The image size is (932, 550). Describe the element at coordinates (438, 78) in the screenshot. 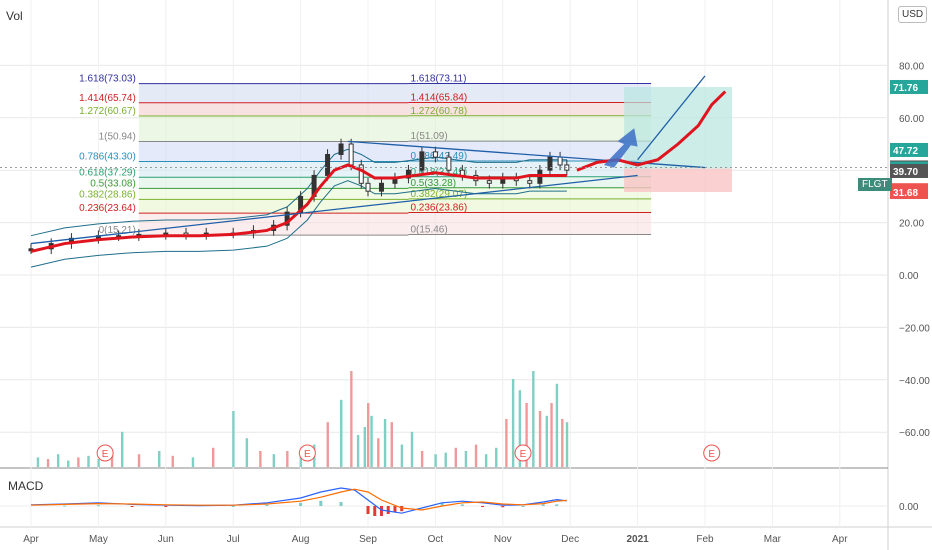

I see `fib-level-label-right: 1.618(73.11)` at that location.